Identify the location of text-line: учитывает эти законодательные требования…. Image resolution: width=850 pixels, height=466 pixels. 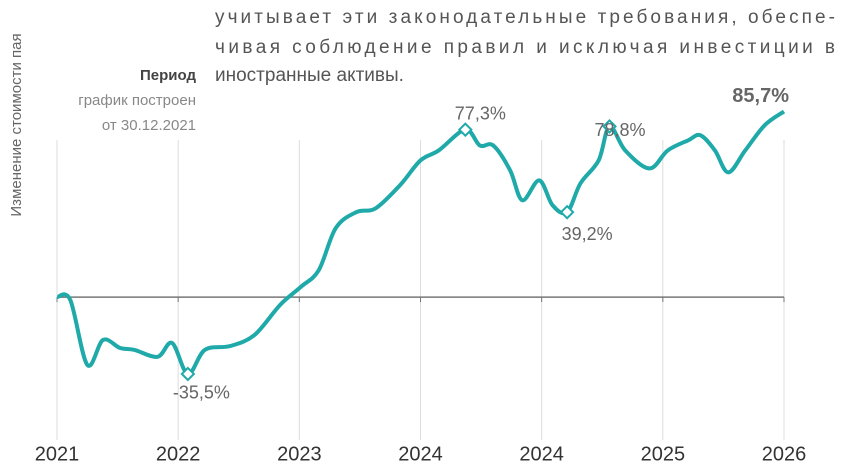
(525, 17).